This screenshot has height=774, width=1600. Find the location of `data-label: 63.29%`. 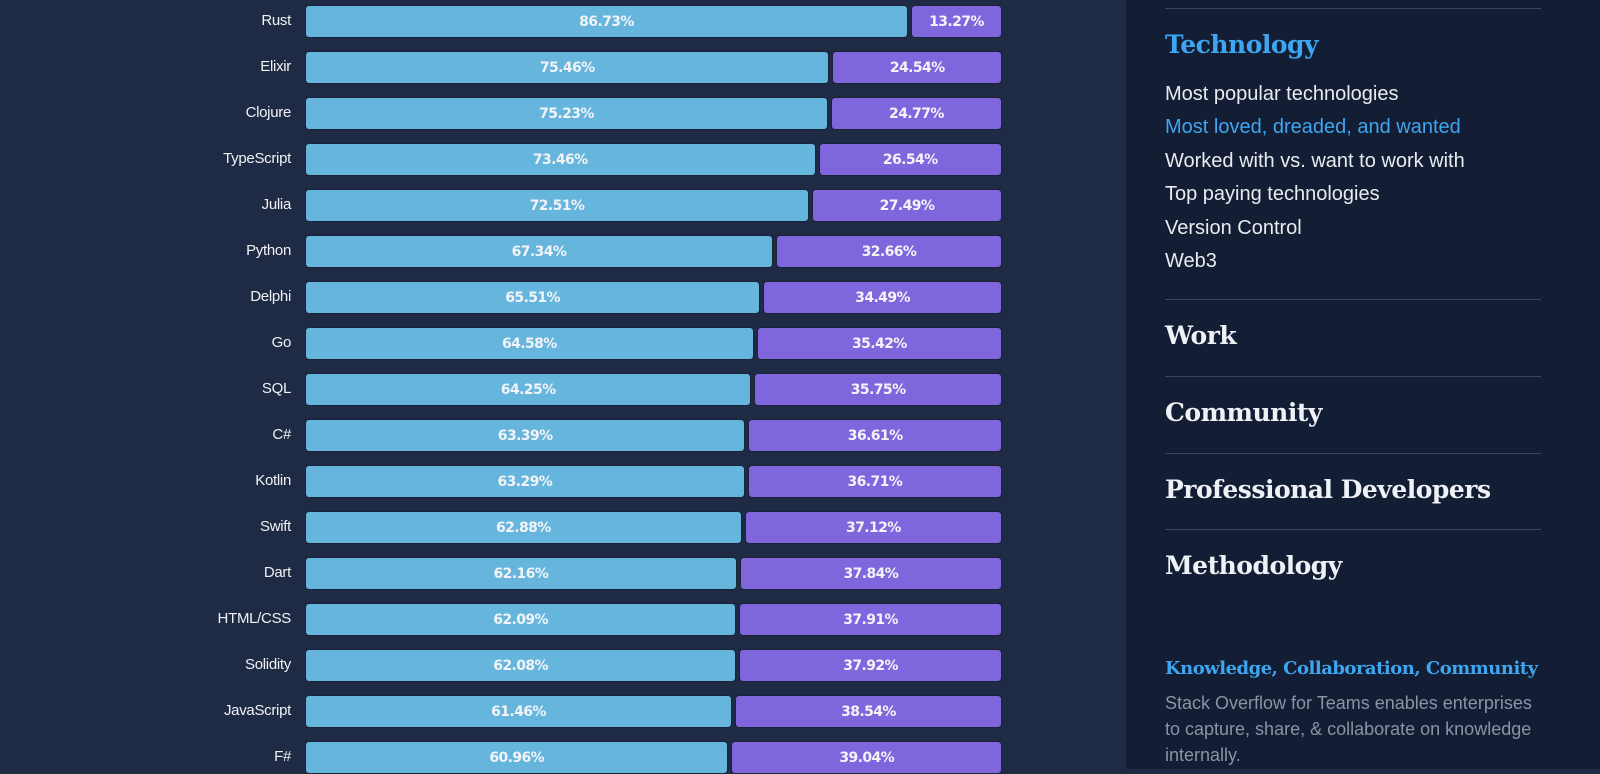

data-label: 63.29% is located at coordinates (525, 481).